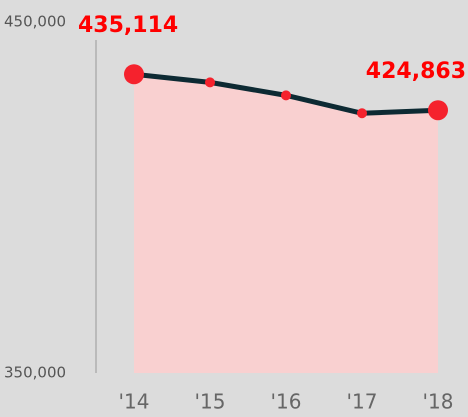 The image size is (468, 417). What do you see at coordinates (128, 25) in the screenshot?
I see `data-label: 435,114` at bounding box center [128, 25].